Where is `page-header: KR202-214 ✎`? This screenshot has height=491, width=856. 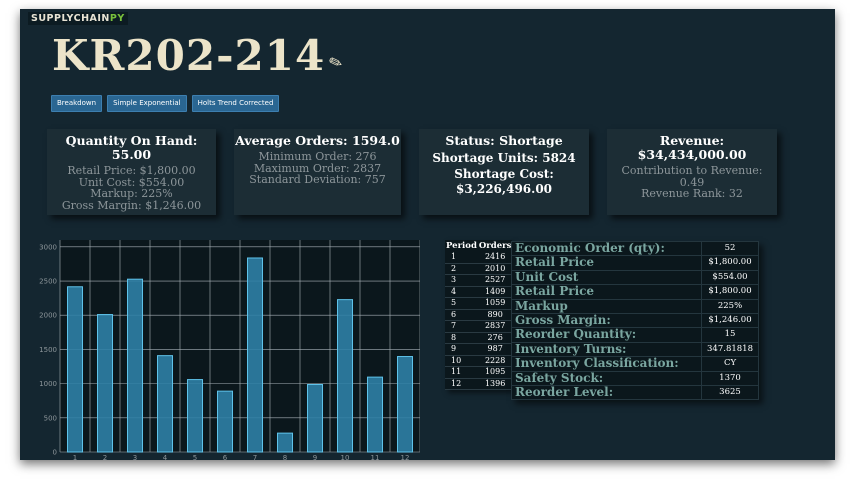
page-header: KR202-214 ✎ is located at coordinates (197, 56).